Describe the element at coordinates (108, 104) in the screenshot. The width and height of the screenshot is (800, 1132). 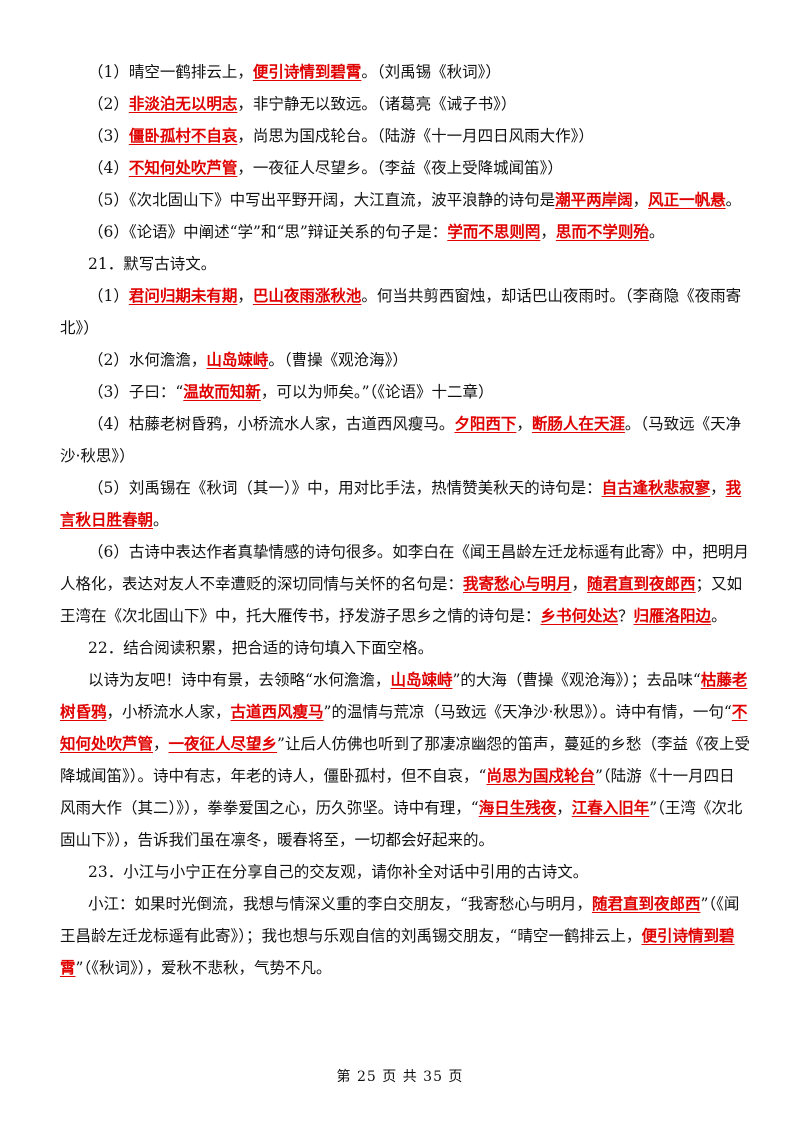
I see `body-text: （2）` at that location.